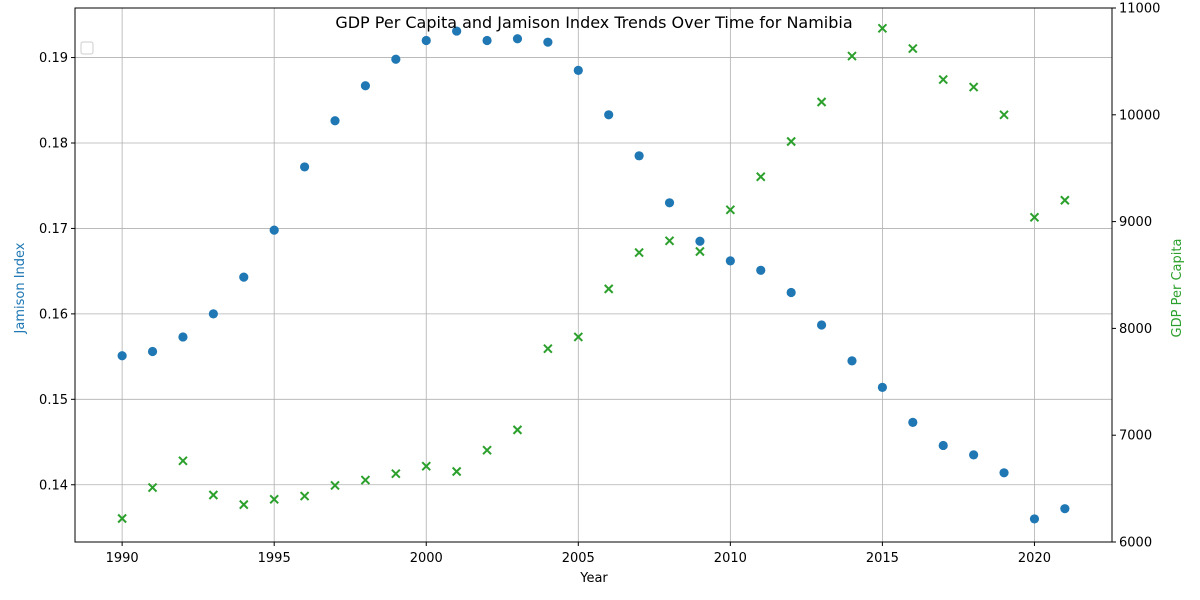 This screenshot has height=600, width=1200. Describe the element at coordinates (1034, 558) in the screenshot. I see `x-tick-label: 2020` at that location.